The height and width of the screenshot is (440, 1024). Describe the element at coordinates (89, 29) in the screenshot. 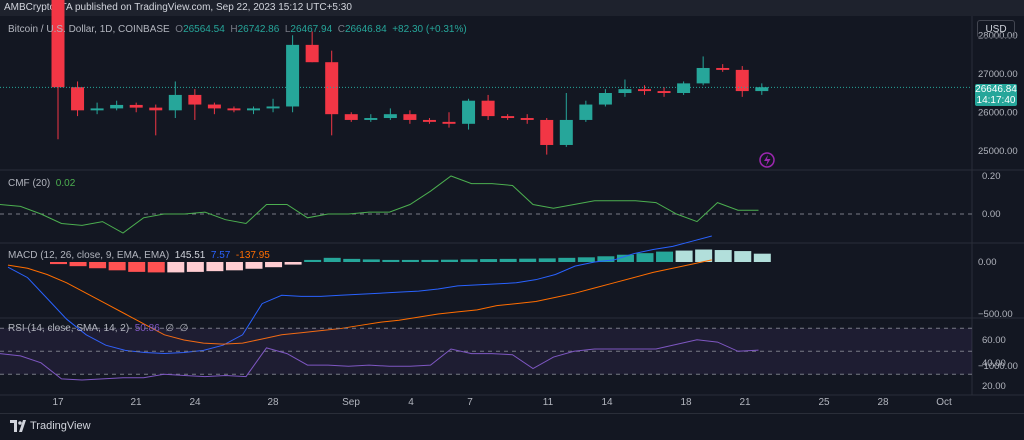

I see `symbol-name: Bitcoin / U.S. Dollar, 1D, COINBASE` at that location.